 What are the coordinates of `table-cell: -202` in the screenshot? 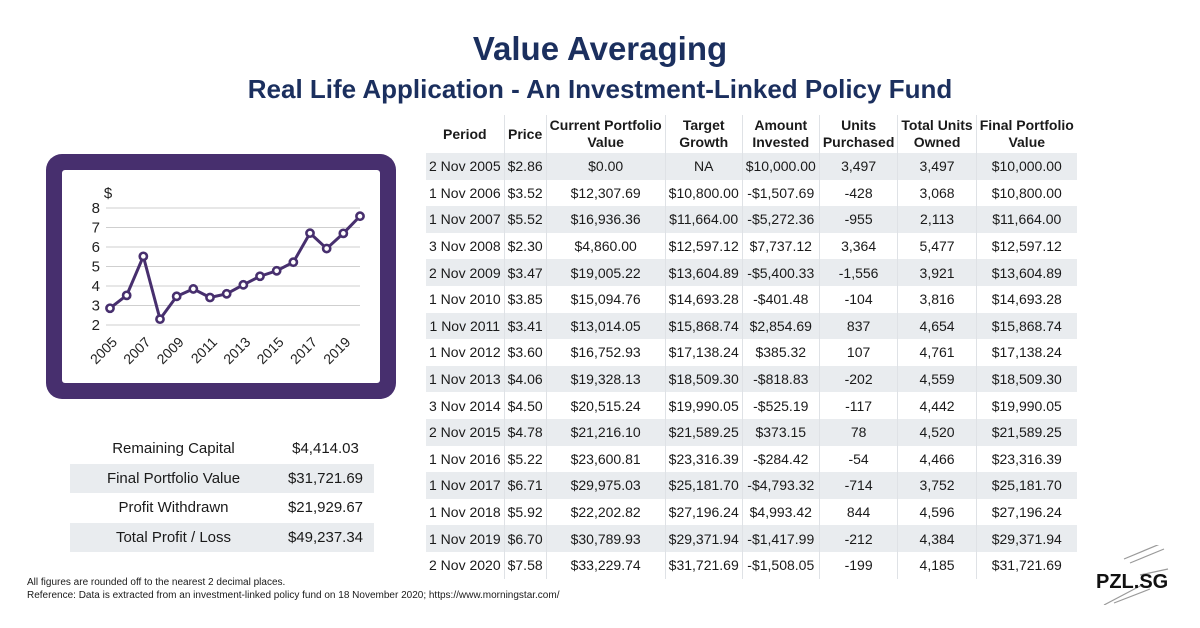 It's located at (859, 379).